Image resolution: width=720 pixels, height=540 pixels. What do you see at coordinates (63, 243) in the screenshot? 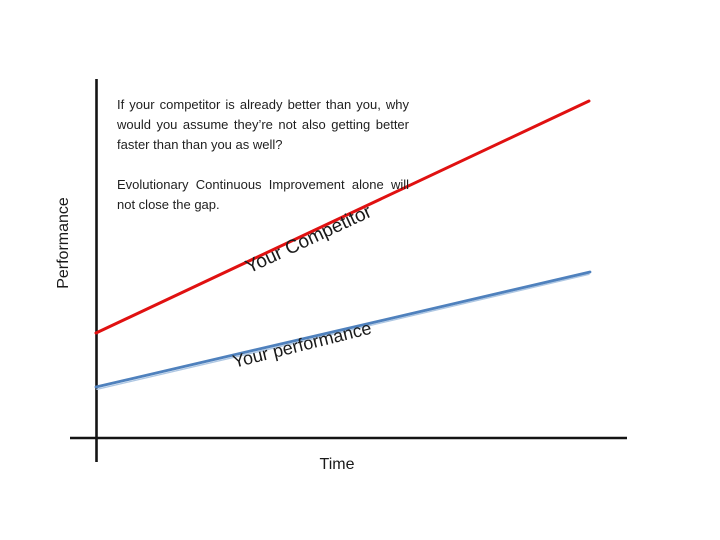
I see `y-axis-label: Performance` at bounding box center [63, 243].